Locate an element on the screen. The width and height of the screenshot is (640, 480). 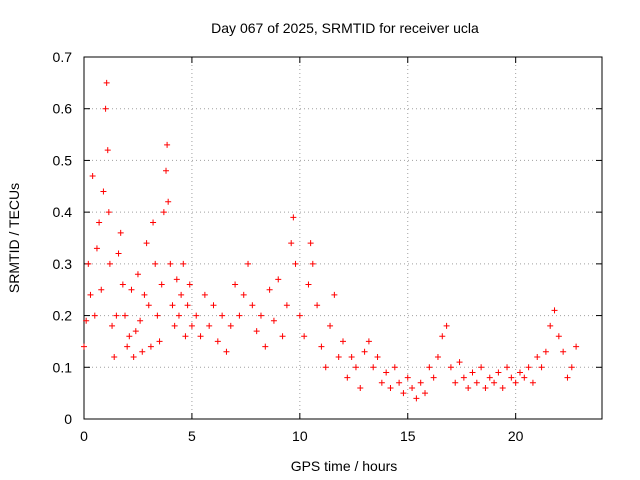
y-tick-label: 0.5 is located at coordinates (63, 160).